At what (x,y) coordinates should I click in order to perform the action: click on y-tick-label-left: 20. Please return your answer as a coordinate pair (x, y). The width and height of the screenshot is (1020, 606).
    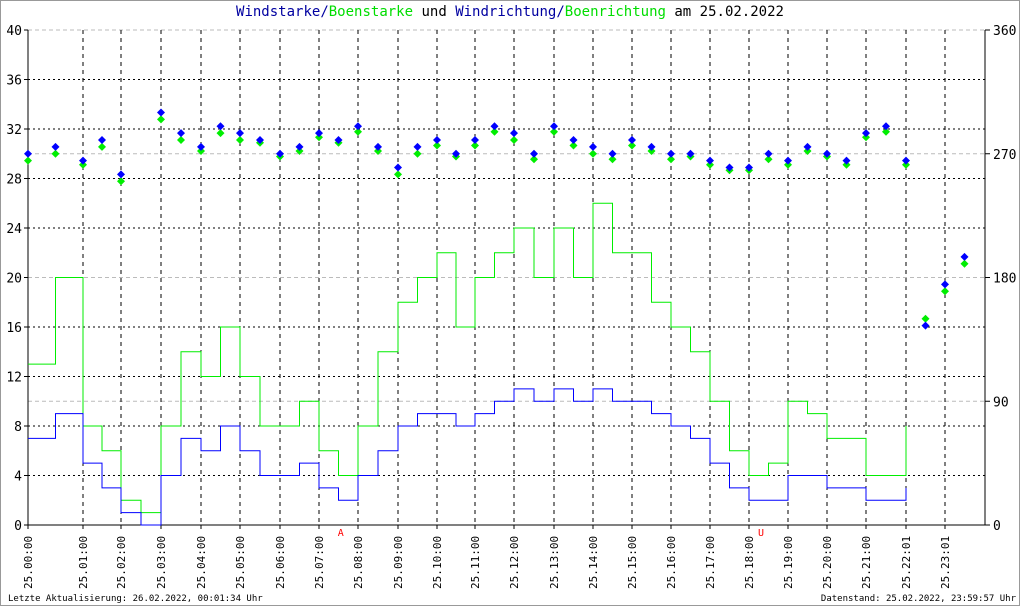
    Looking at the image, I should click on (14, 279).